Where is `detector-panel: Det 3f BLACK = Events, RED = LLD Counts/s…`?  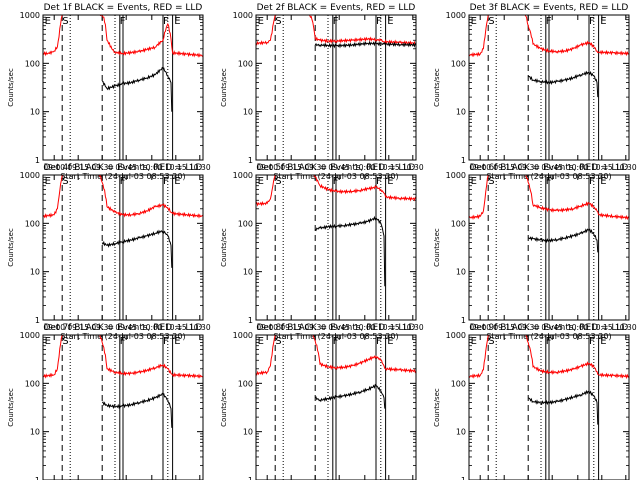
detector-panel: Det 3f BLACK = Events, RED = LLD Counts/s… is located at coordinates (535, 92).